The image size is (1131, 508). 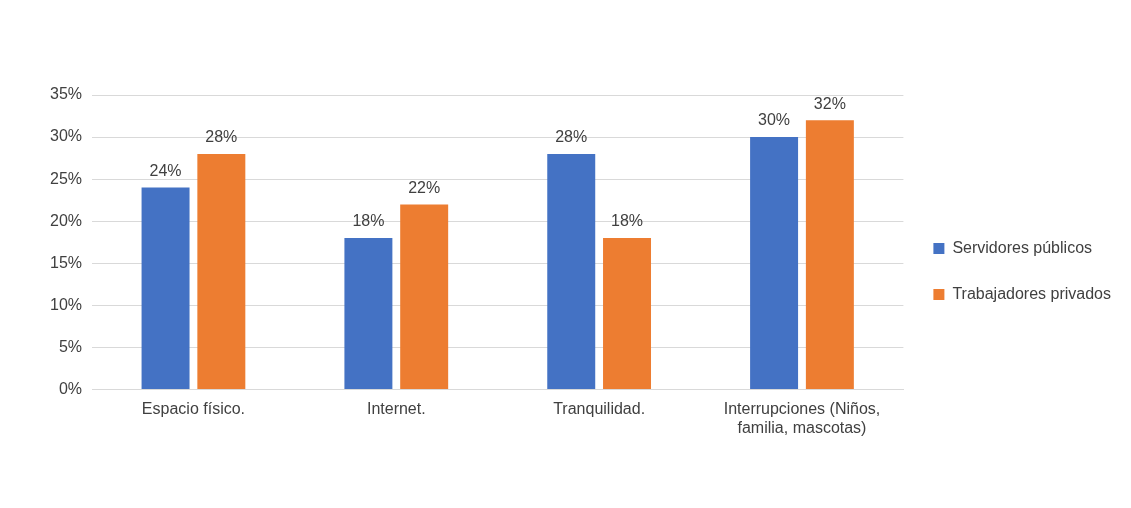 I want to click on y-tick-label: 20%, so click(x=66, y=220).